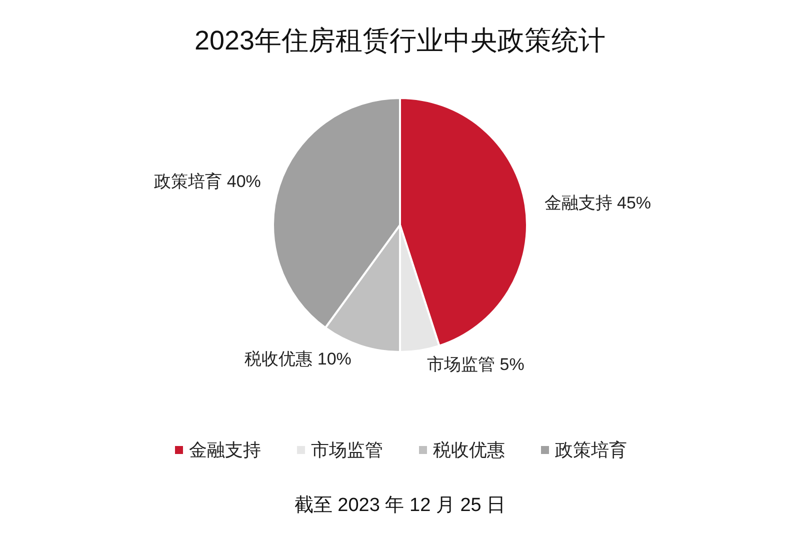 This screenshot has height=536, width=800. What do you see at coordinates (298, 359) in the screenshot?
I see `category-label: 税收优惠 10%` at bounding box center [298, 359].